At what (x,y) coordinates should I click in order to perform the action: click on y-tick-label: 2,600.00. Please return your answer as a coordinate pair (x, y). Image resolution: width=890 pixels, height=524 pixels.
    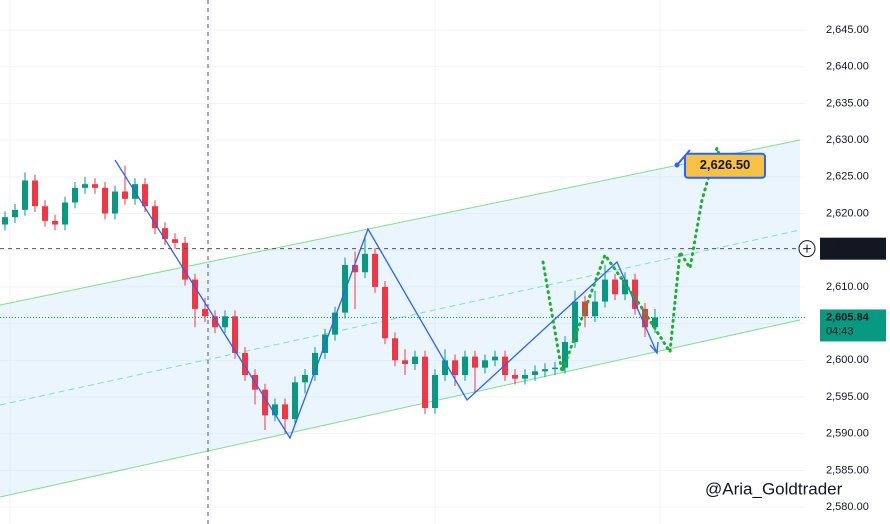
    Looking at the image, I should click on (847, 360).